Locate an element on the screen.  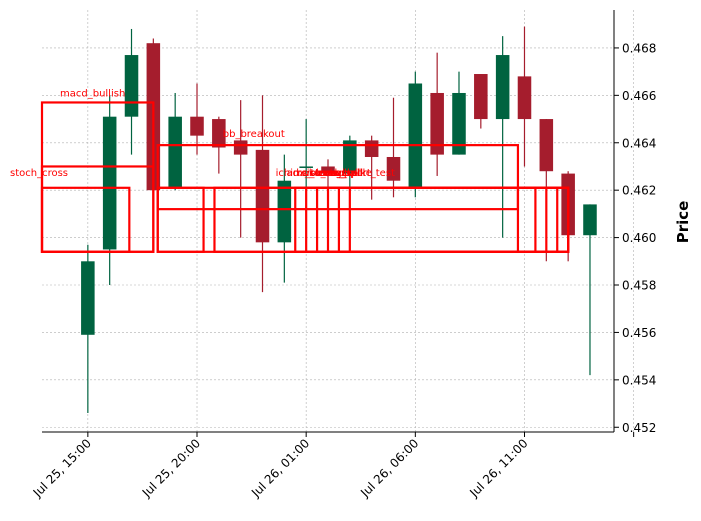
y-tick-label: 0.452 is located at coordinates (639, 428).